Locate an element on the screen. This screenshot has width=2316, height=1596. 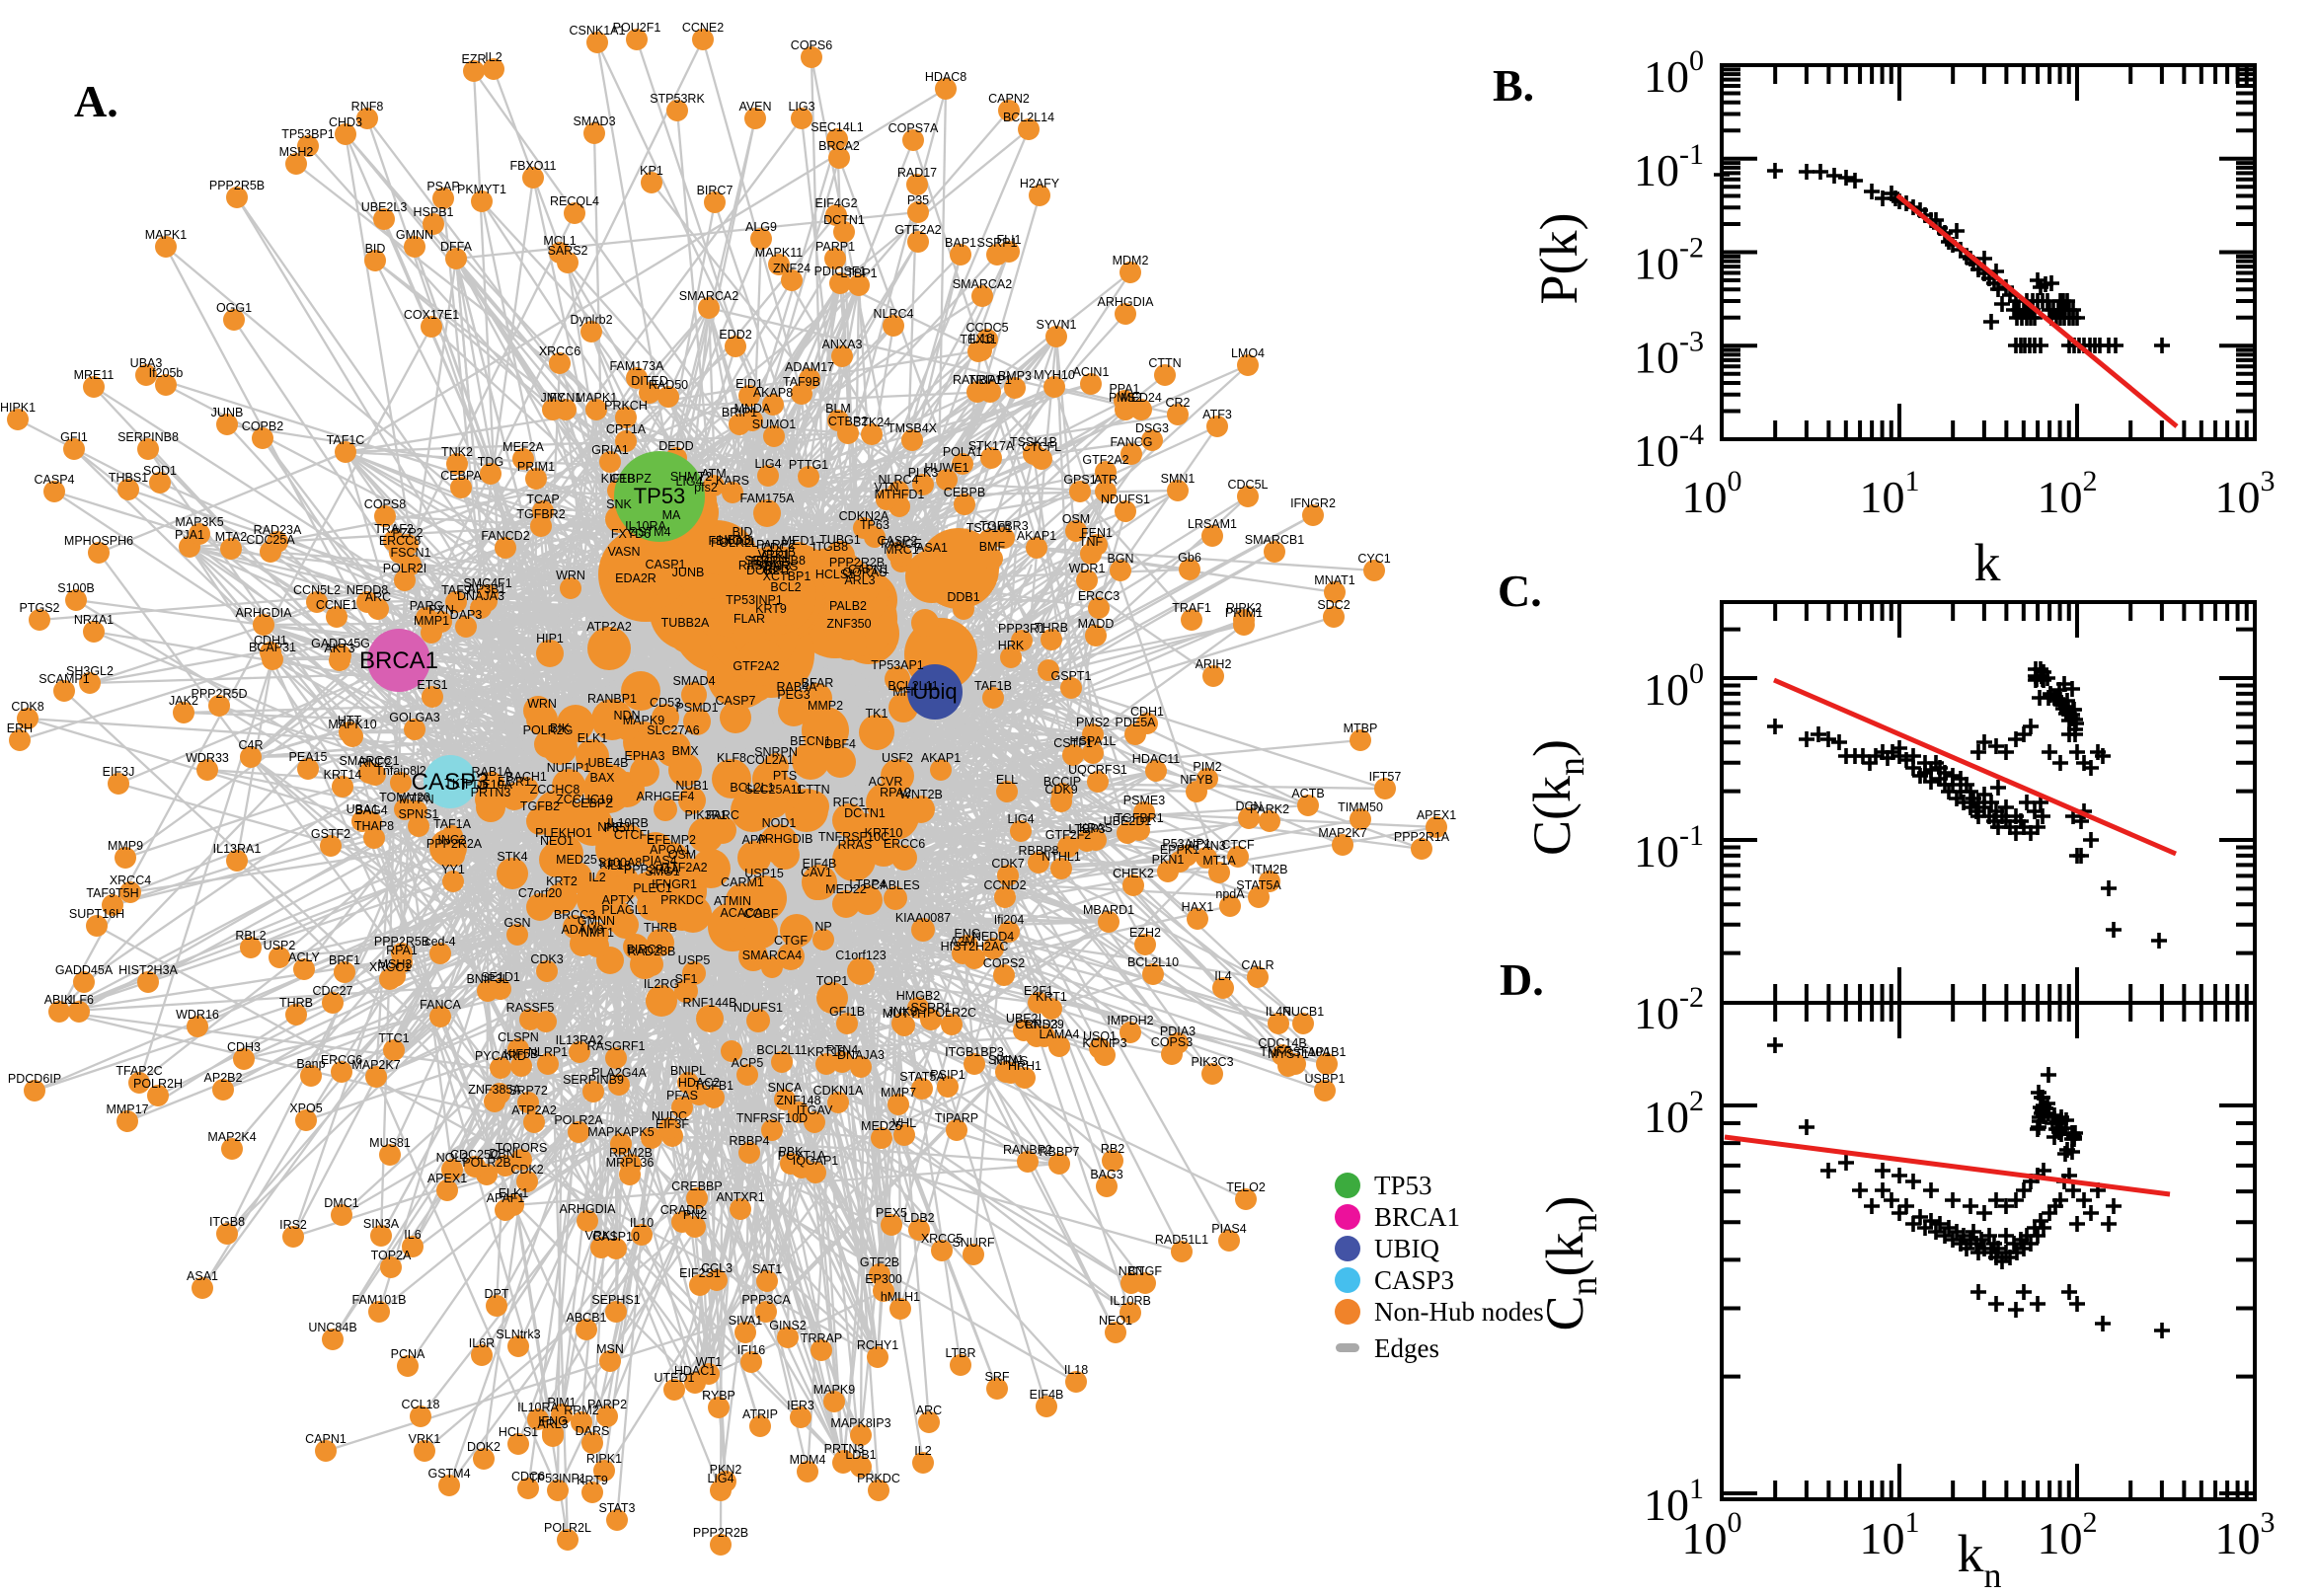
svg-text: KIAA0087 is located at coordinates (923, 918).